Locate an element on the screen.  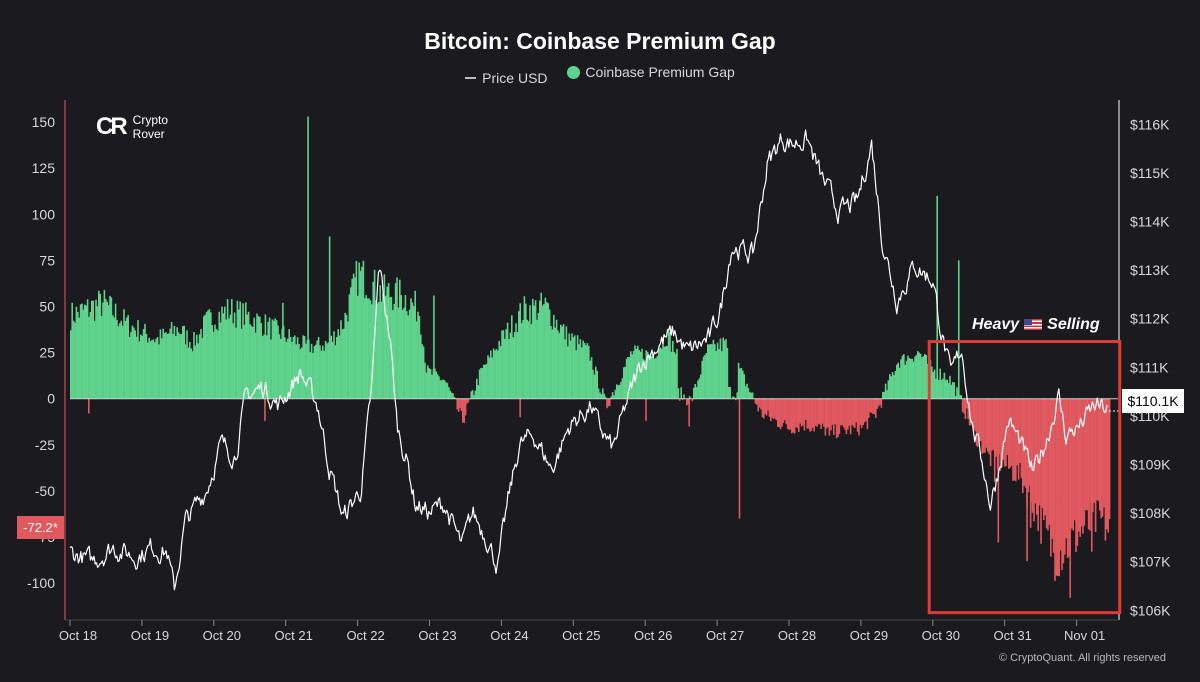
legend: Price USD Coinbase Premium Gap is located at coordinates (600, 75).